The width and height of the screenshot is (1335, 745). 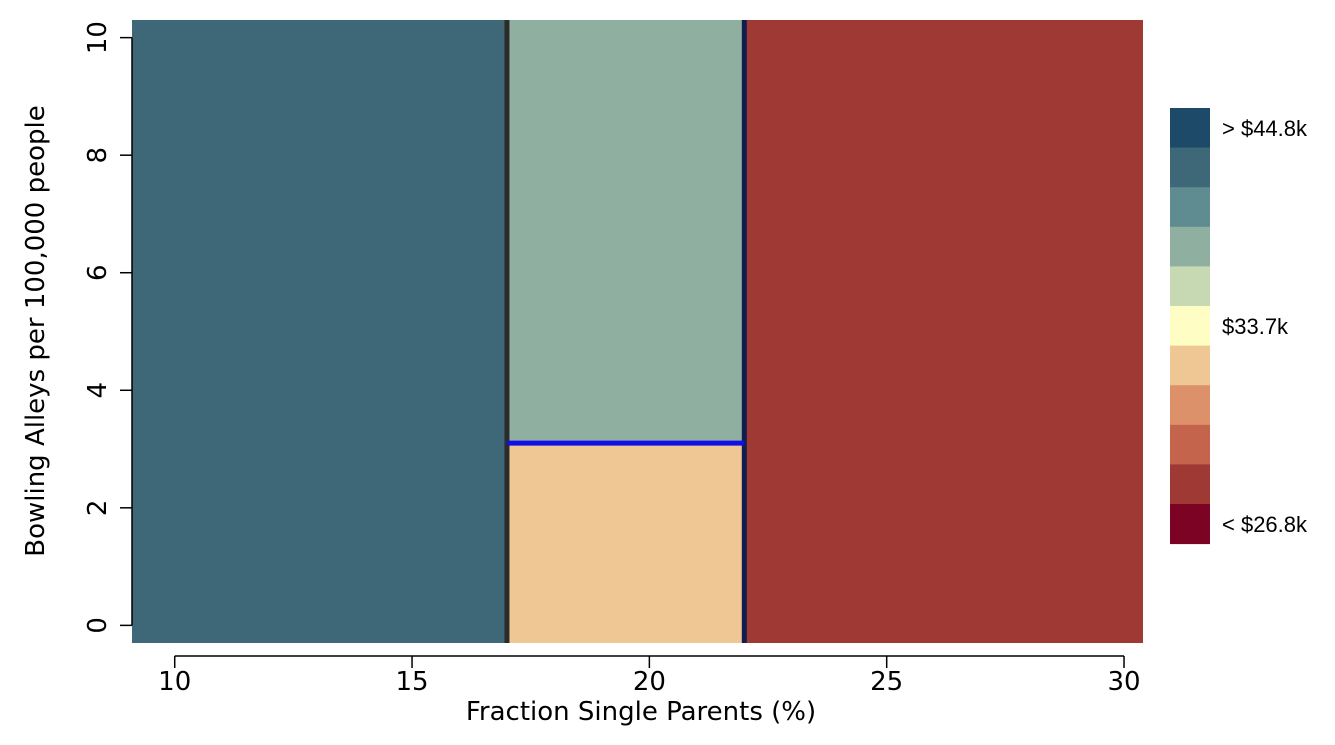 What do you see at coordinates (98, 37) in the screenshot?
I see `y-tick-label: 10` at bounding box center [98, 37].